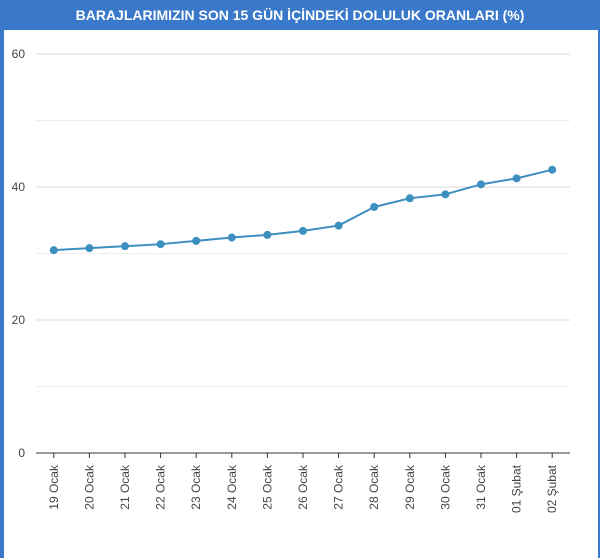  I want to click on x-tick-label: 28 Ocak, so click(374, 487).